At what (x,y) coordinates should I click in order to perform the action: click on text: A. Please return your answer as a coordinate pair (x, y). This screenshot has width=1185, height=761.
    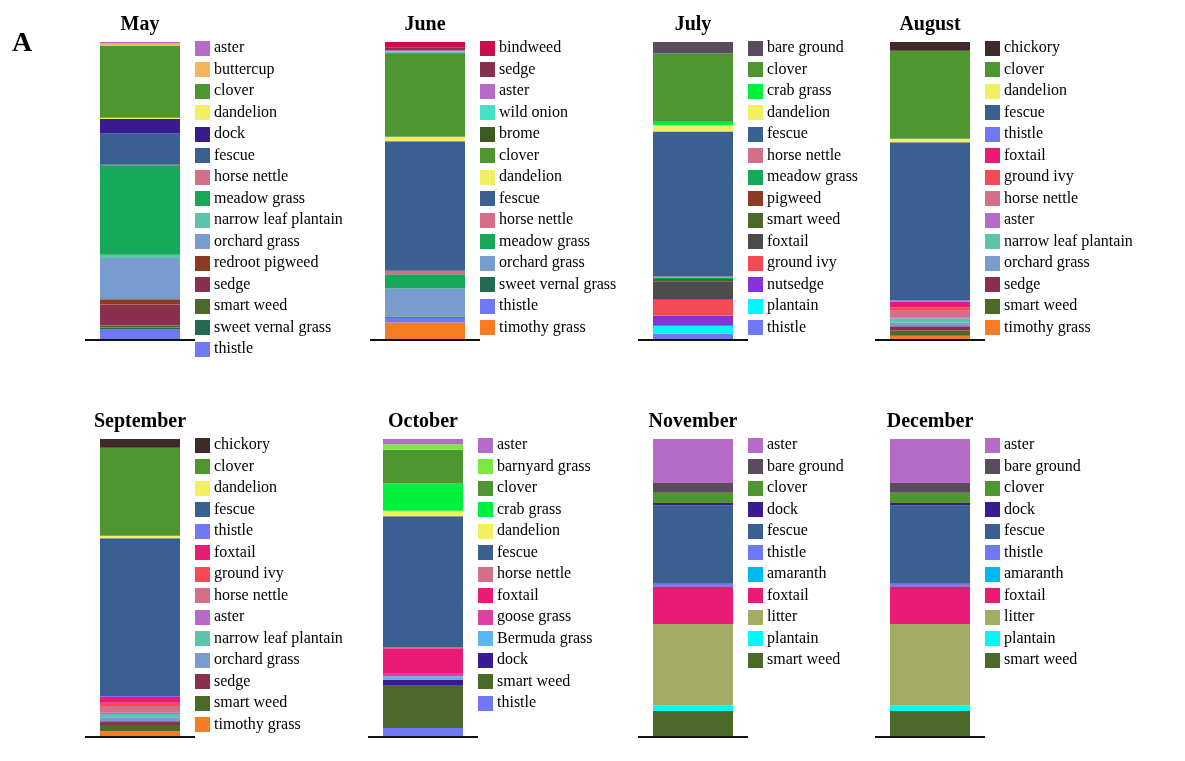
    Looking at the image, I should click on (22, 42).